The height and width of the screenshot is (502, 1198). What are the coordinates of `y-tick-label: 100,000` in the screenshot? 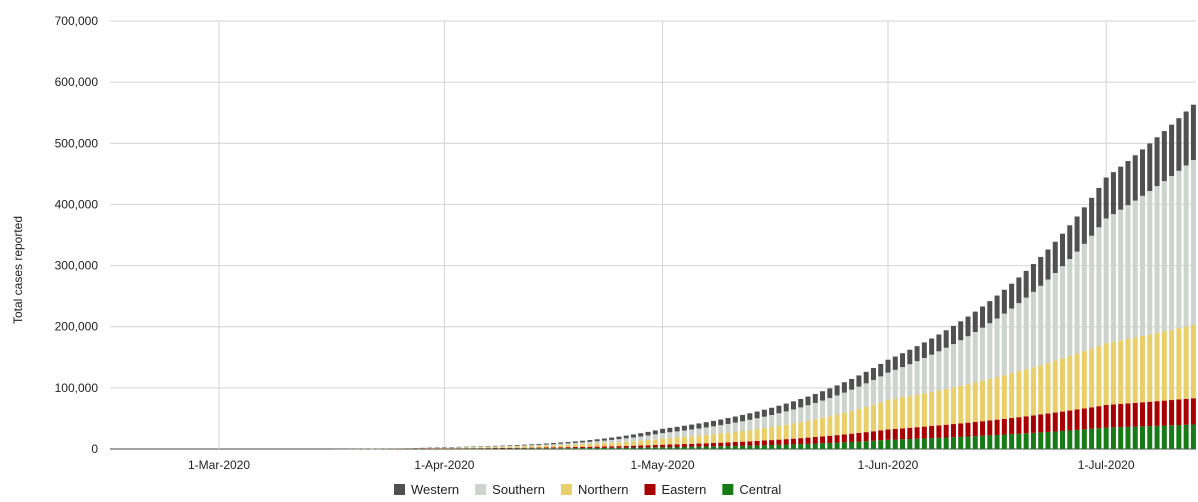 It's located at (77, 388).